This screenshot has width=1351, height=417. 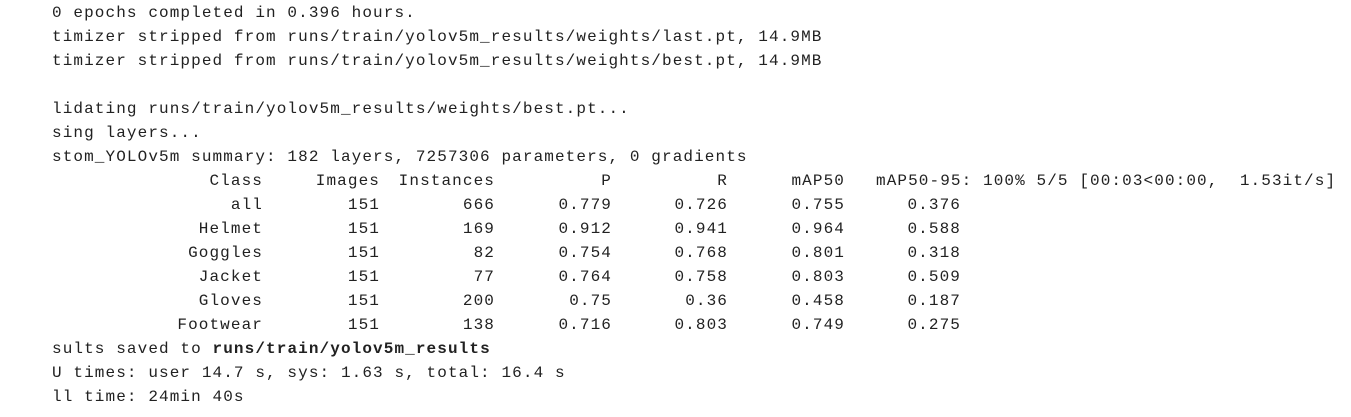 What do you see at coordinates (585, 205) in the screenshot?
I see `table-row-cell: 0.779` at bounding box center [585, 205].